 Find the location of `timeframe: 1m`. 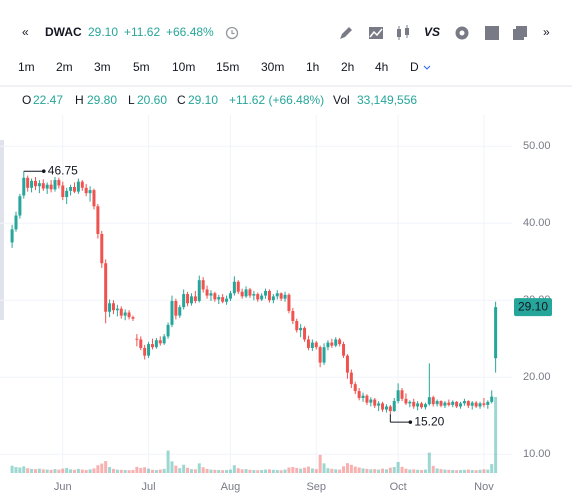

timeframe: 1m is located at coordinates (26, 67).